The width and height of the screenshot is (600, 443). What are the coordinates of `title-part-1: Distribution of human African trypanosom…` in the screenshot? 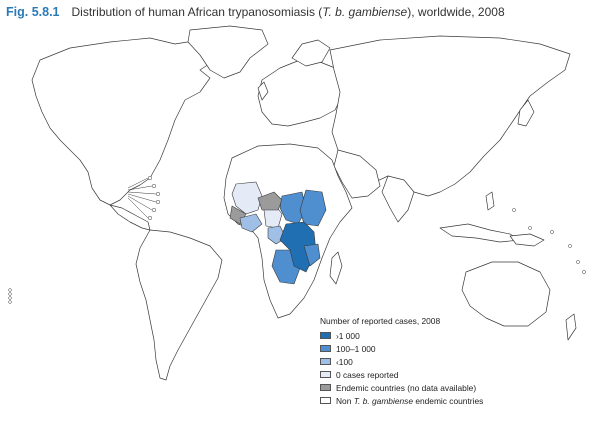 It's located at (197, 12).